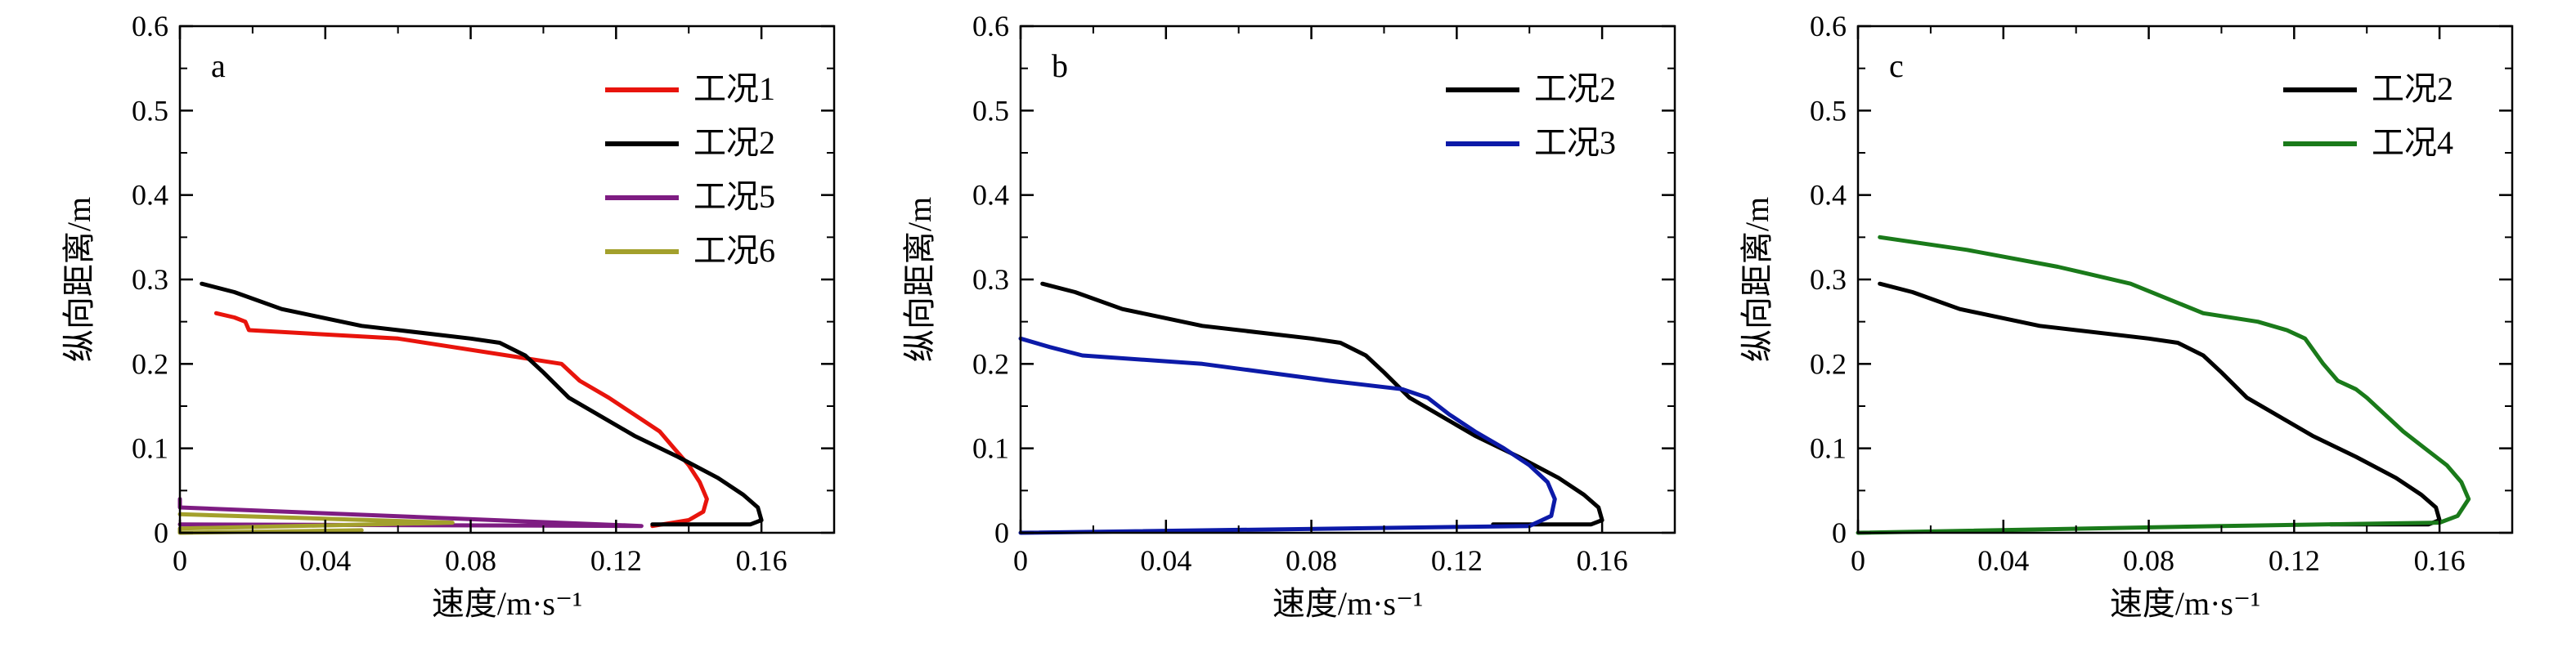  I want to click on legend-label: 工况3, so click(1575, 142).